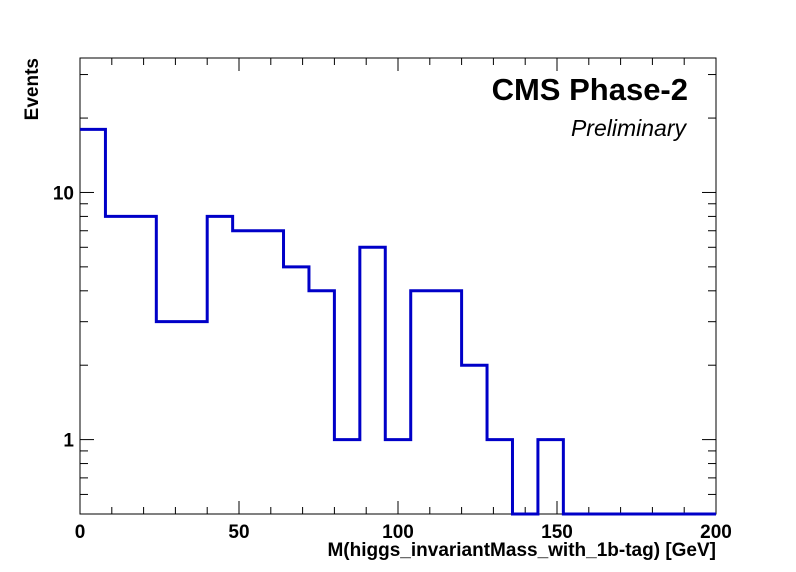 The width and height of the screenshot is (796, 572). Describe the element at coordinates (68, 441) in the screenshot. I see `y-tick-label: 1` at that location.